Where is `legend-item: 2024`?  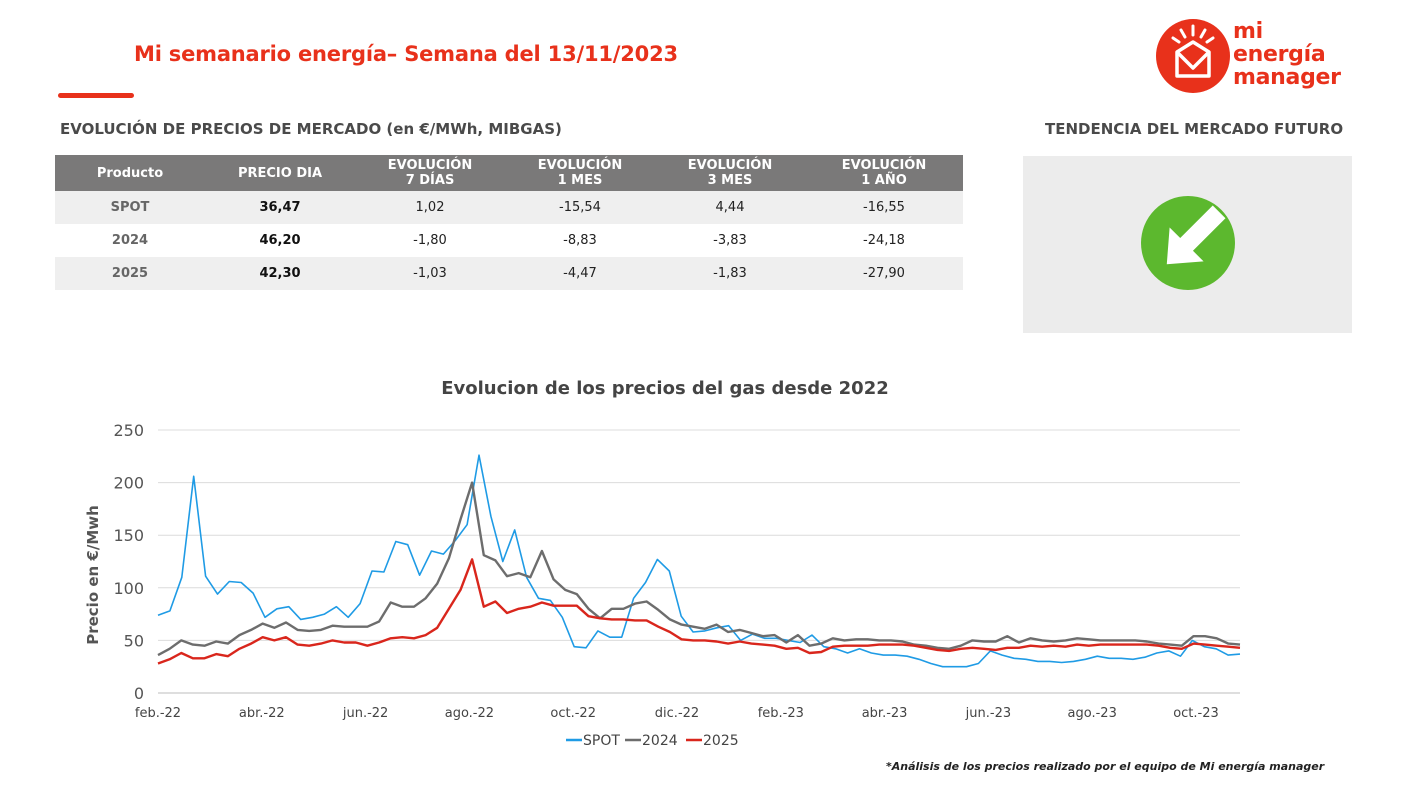 legend-item: 2024 is located at coordinates (651, 741).